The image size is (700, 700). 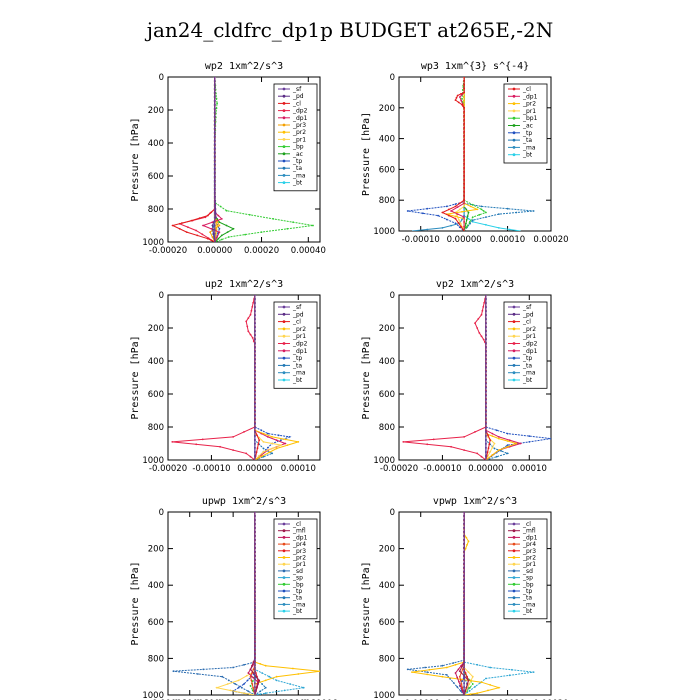 I want to click on series-point-ta, so click(x=472, y=220).